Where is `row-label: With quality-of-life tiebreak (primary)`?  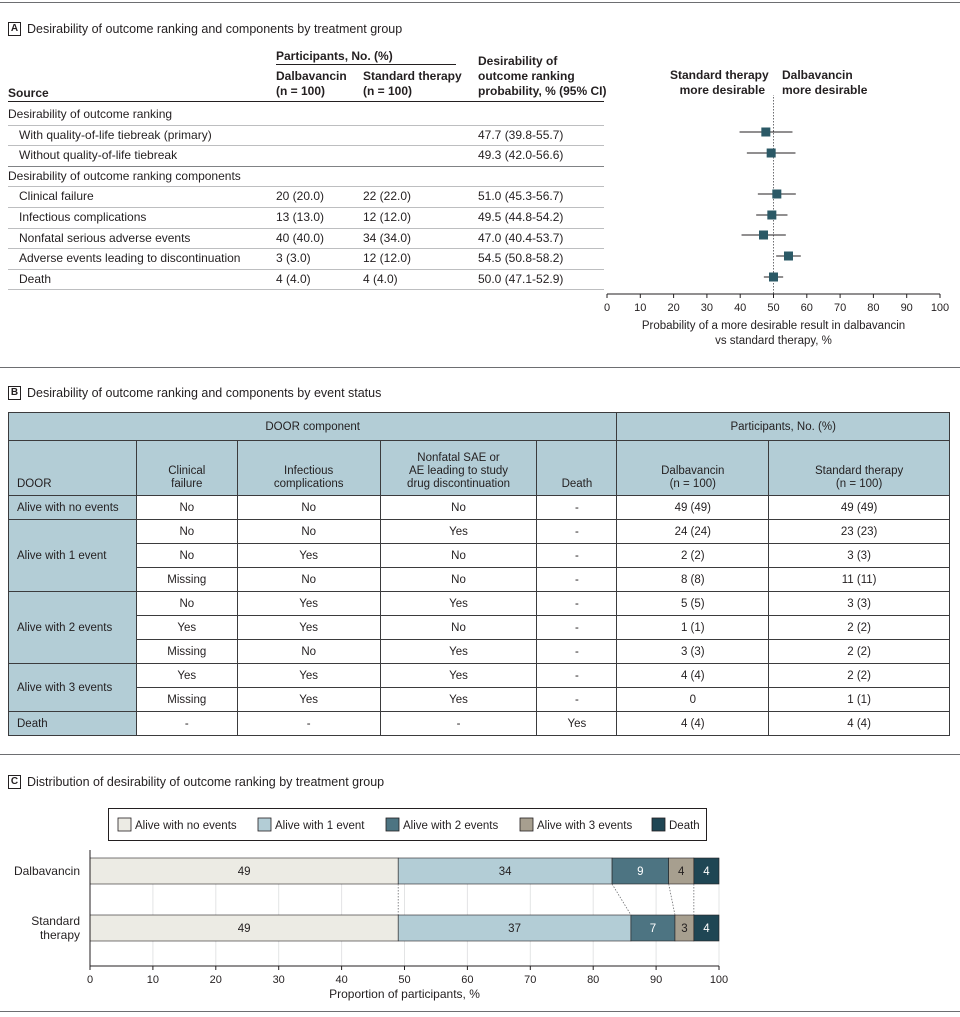
row-label: With quality-of-life tiebreak (primary) is located at coordinates (115, 134).